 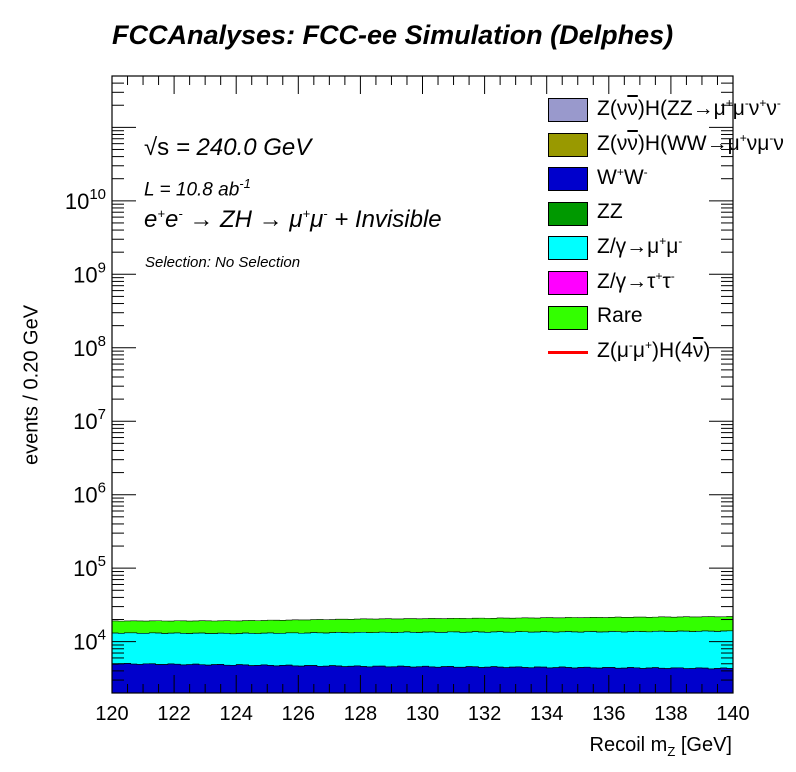 What do you see at coordinates (608, 714) in the screenshot?
I see `x-tick-label: 136` at bounding box center [608, 714].